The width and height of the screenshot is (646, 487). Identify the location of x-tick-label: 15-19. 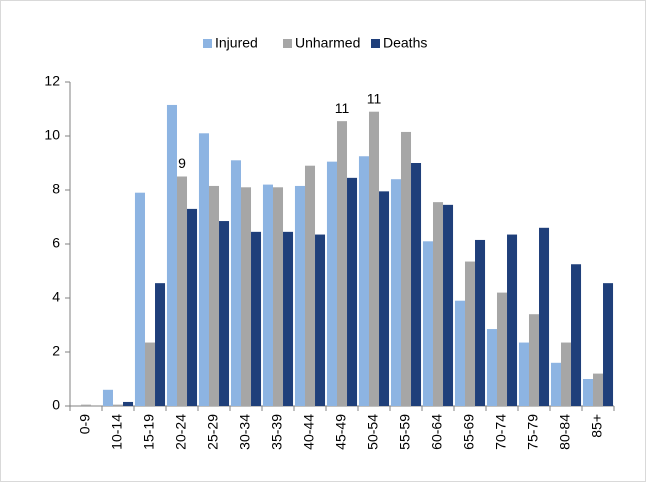
(149, 432).